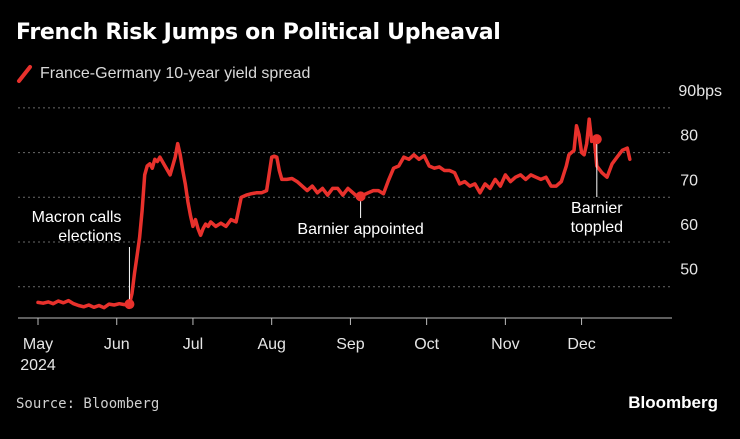 The height and width of the screenshot is (439, 740). Describe the element at coordinates (597, 227) in the screenshot. I see `annotation-label-2: toppled` at that location.